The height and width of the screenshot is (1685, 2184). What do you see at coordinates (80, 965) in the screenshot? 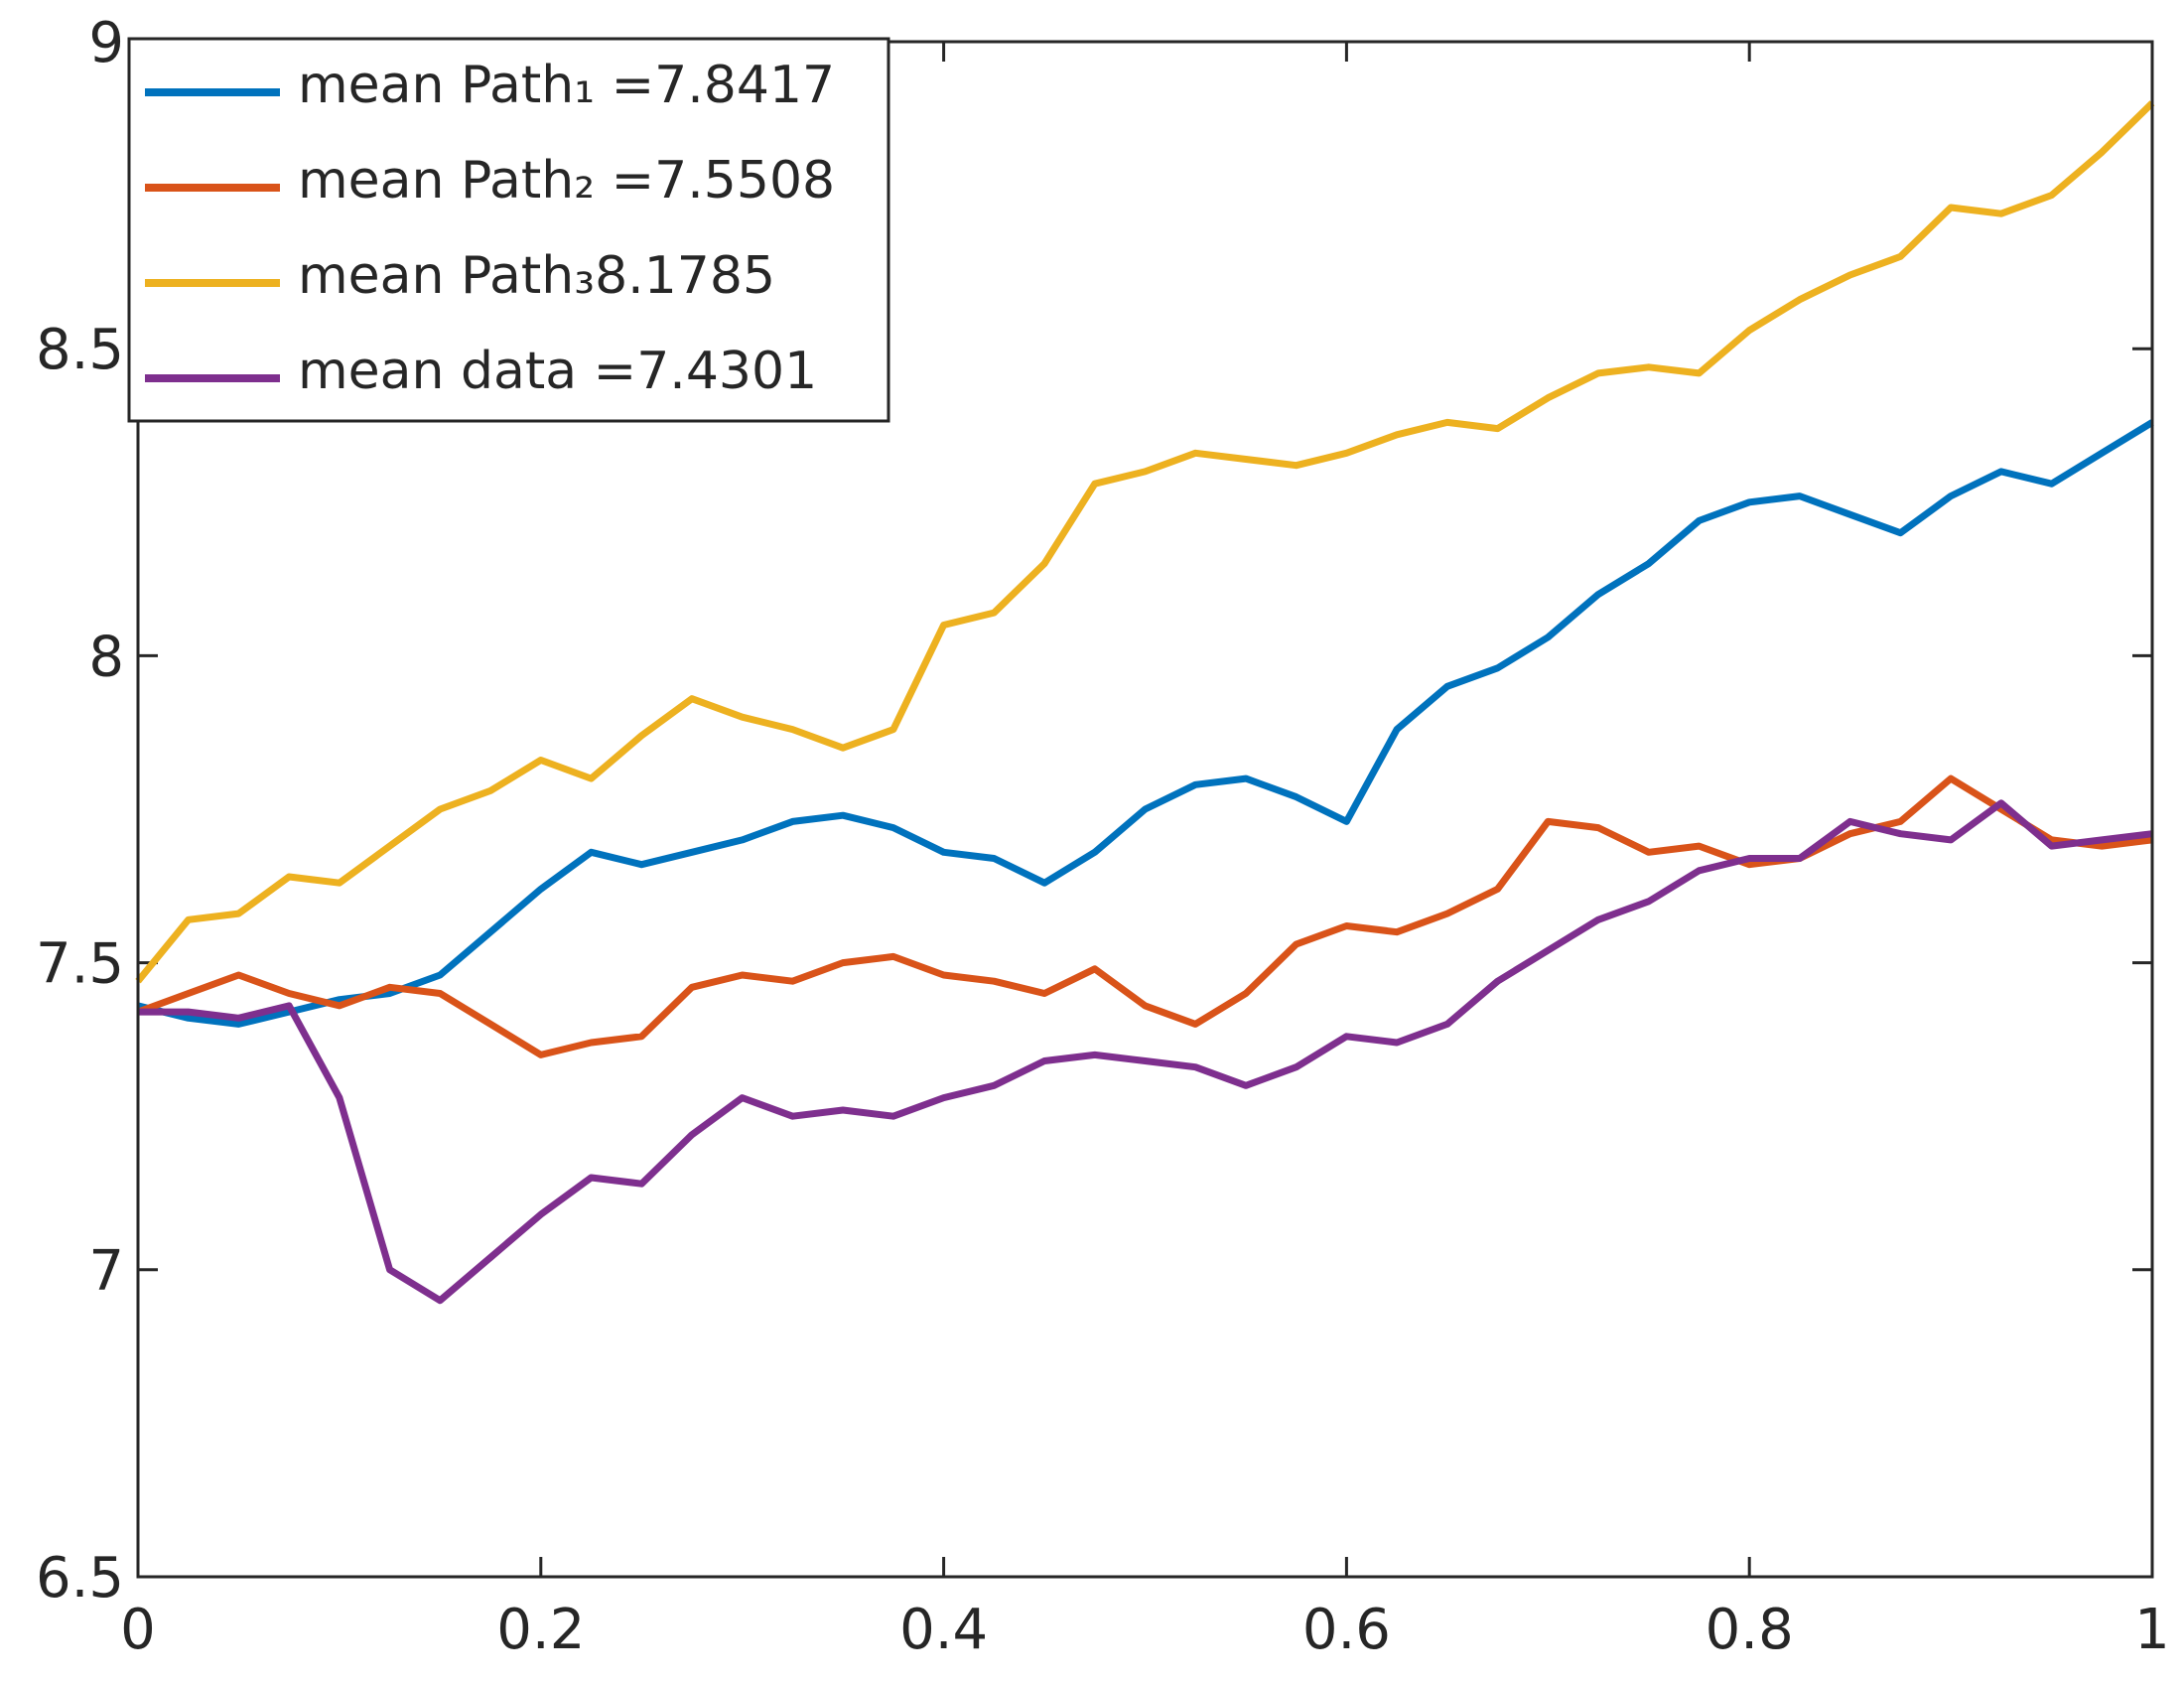
I see `y-tick-label: 7.5` at bounding box center [80, 965].